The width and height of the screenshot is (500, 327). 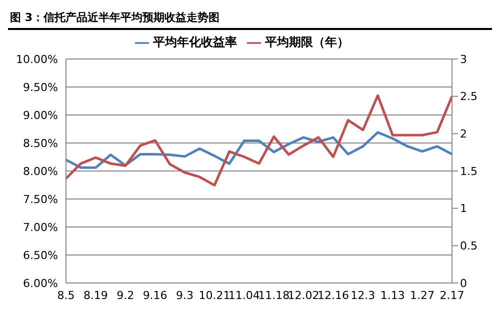 I want to click on line-series, so click(x=259, y=150).